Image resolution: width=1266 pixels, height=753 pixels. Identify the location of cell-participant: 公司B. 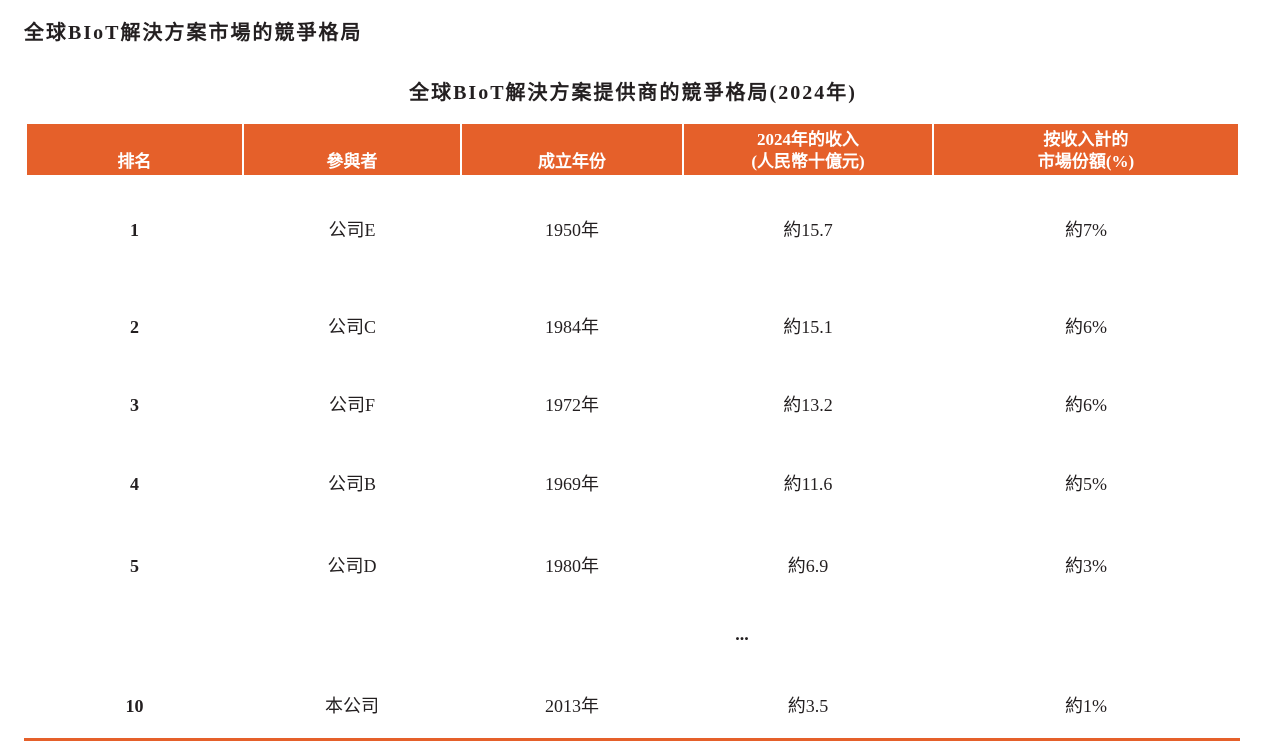
(351, 484).